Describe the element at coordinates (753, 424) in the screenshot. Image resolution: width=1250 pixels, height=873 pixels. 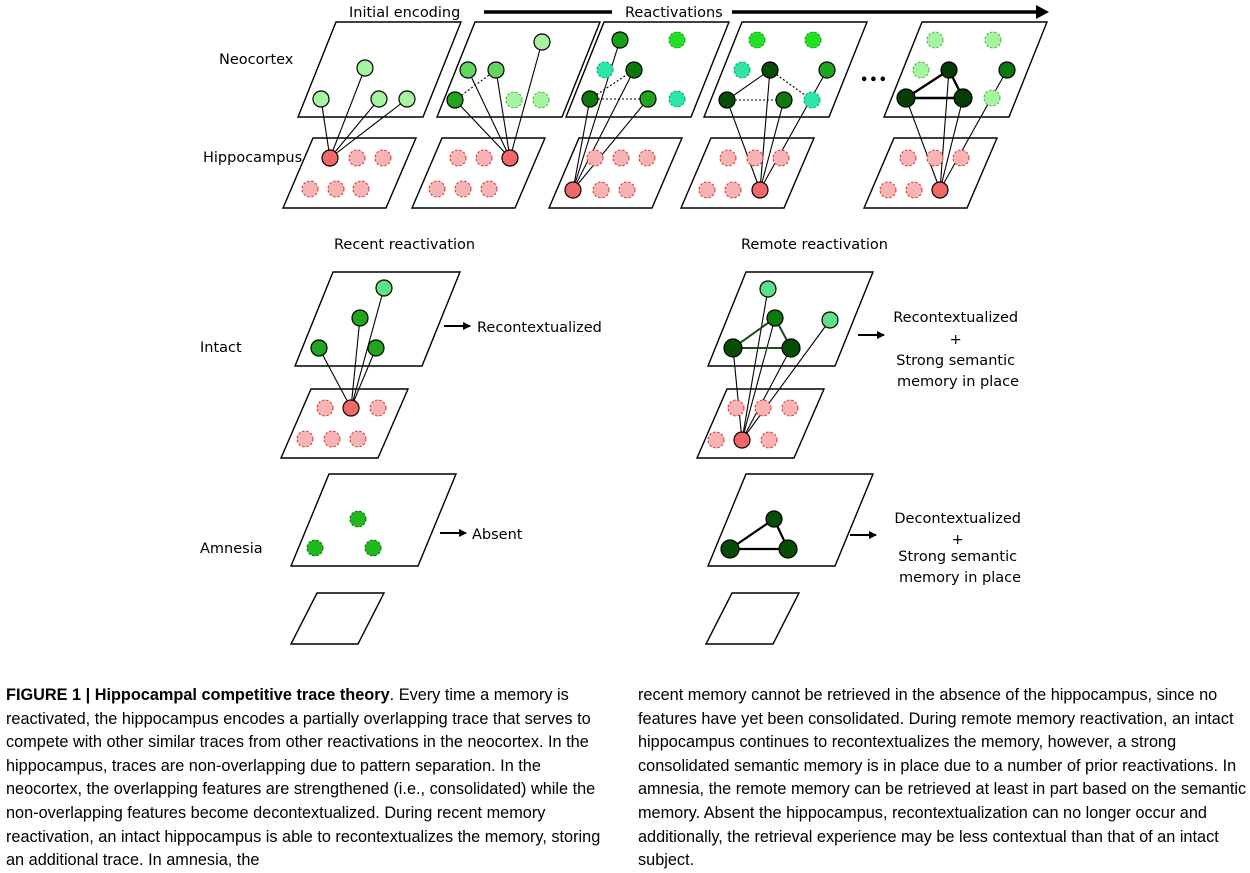
I see `remote-intact-hippocampus-nodes` at that location.